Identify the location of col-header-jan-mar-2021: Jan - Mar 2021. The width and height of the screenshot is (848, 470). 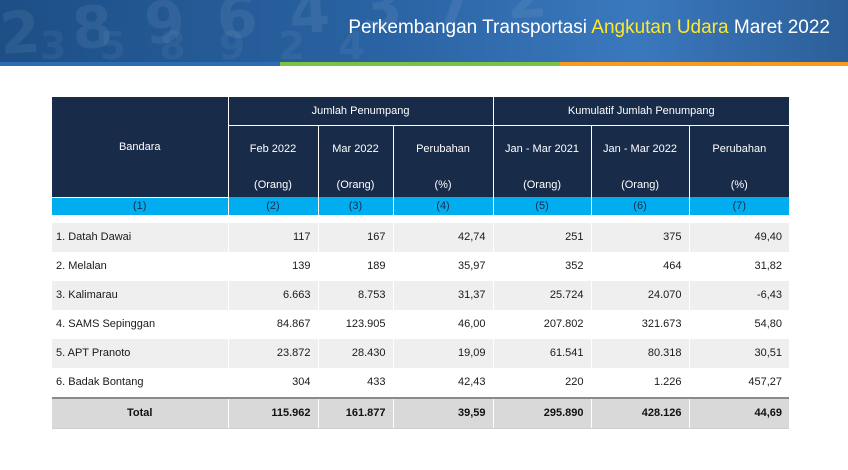
(542, 148).